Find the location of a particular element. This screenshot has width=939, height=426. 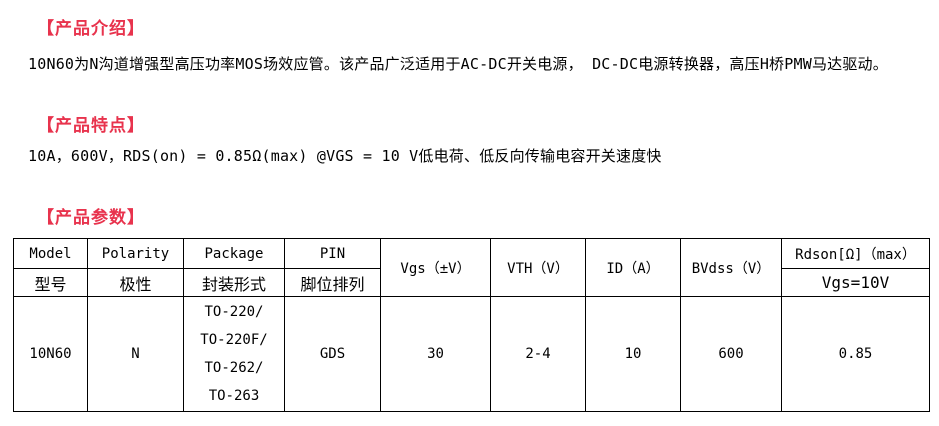

cell-vgs: 30 is located at coordinates (435, 354).